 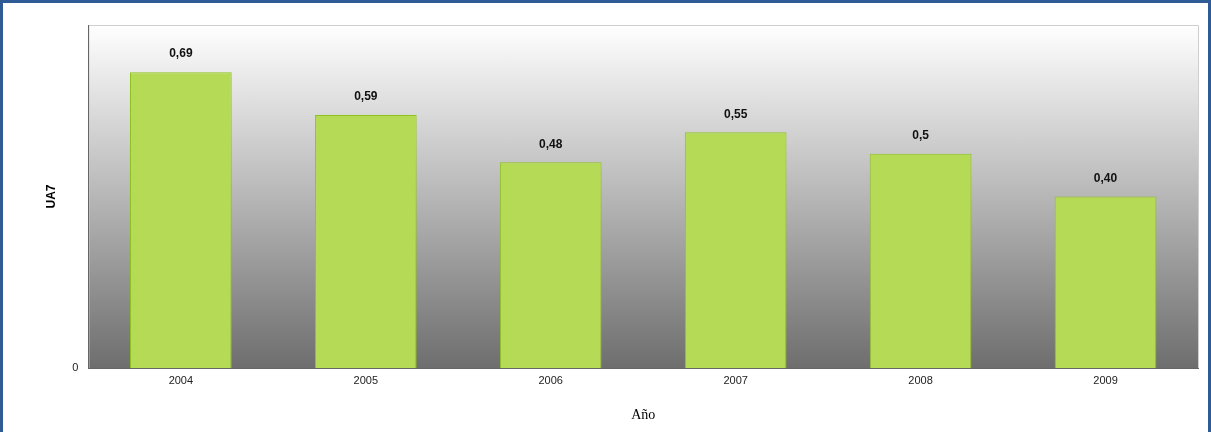 What do you see at coordinates (181, 379) in the screenshot?
I see `x-tick-label: 2004` at bounding box center [181, 379].